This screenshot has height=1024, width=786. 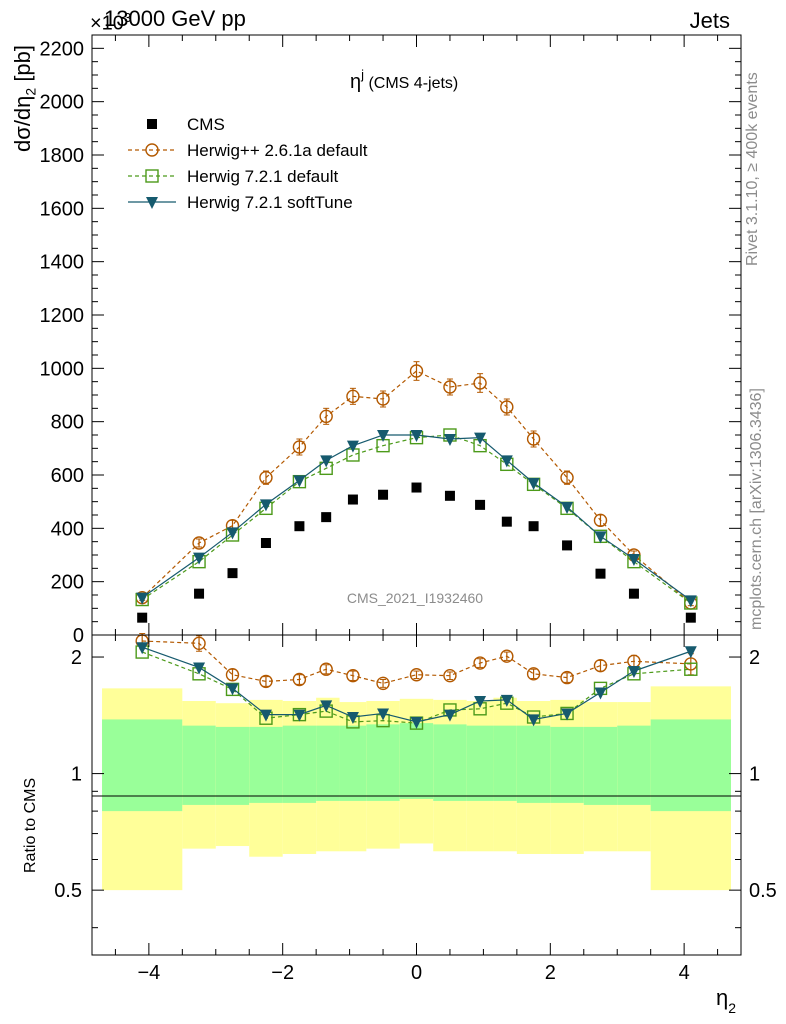 What do you see at coordinates (67, 423) in the screenshot?
I see `main-ytick-label: 800` at bounding box center [67, 423].